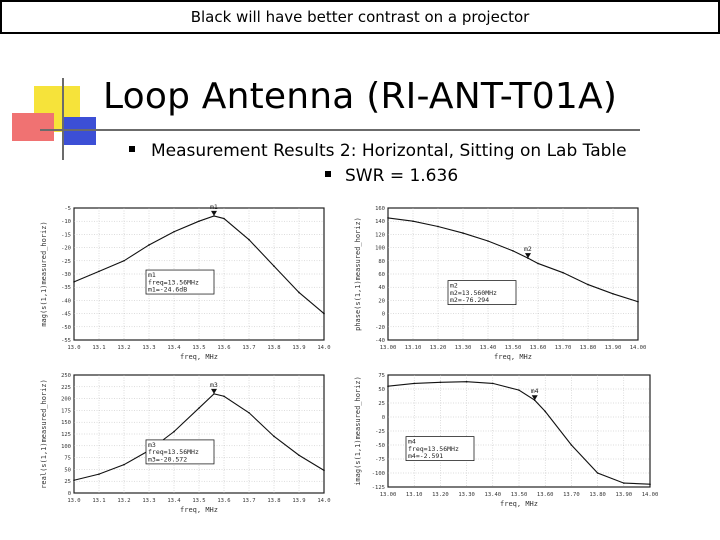 Image resolution: width=720 pixels, height=540 pixels. I want to click on marker-readout-line: m4, so click(412, 442).